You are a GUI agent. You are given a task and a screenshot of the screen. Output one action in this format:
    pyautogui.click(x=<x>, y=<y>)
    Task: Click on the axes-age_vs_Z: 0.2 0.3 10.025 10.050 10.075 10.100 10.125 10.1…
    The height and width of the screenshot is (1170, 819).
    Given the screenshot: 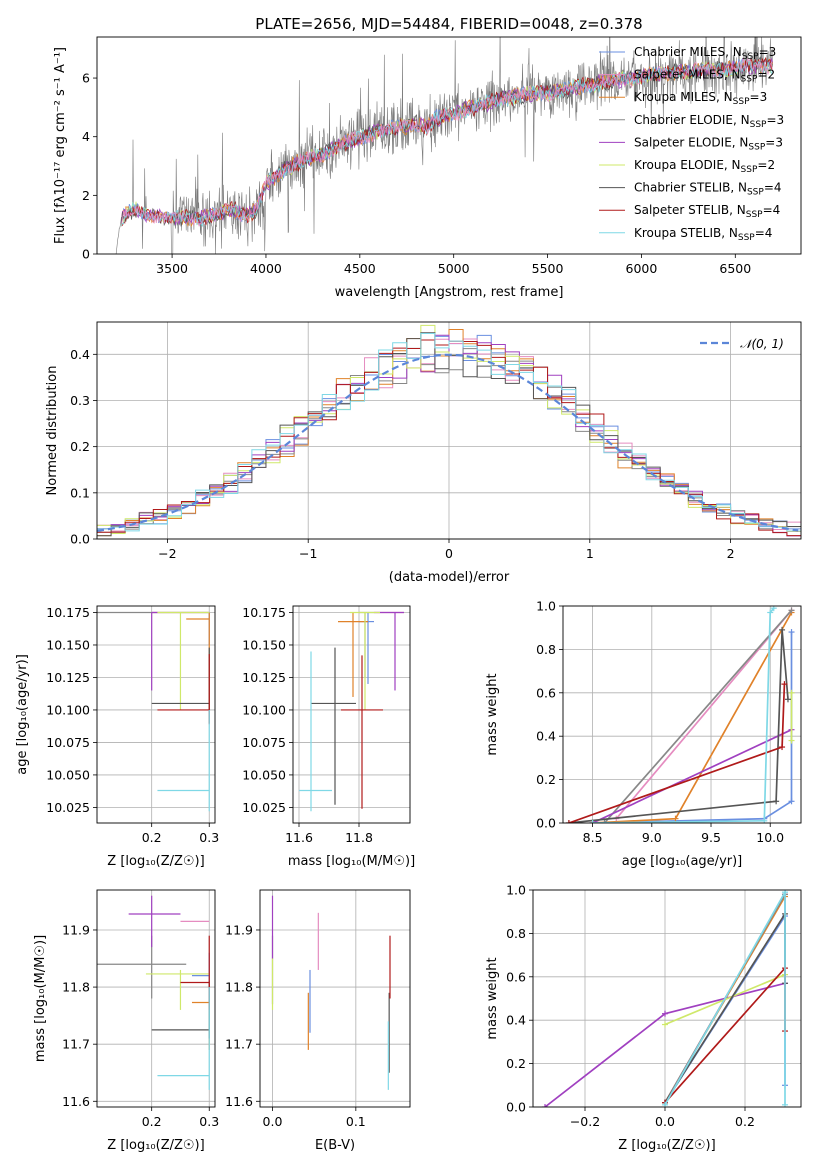 What is the action you would take?
    pyautogui.click(x=132, y=737)
    